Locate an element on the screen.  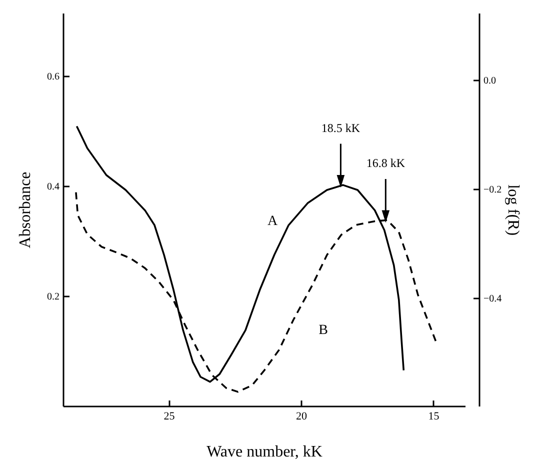
y2-tick-label: 0.0 is located at coordinates (490, 81).